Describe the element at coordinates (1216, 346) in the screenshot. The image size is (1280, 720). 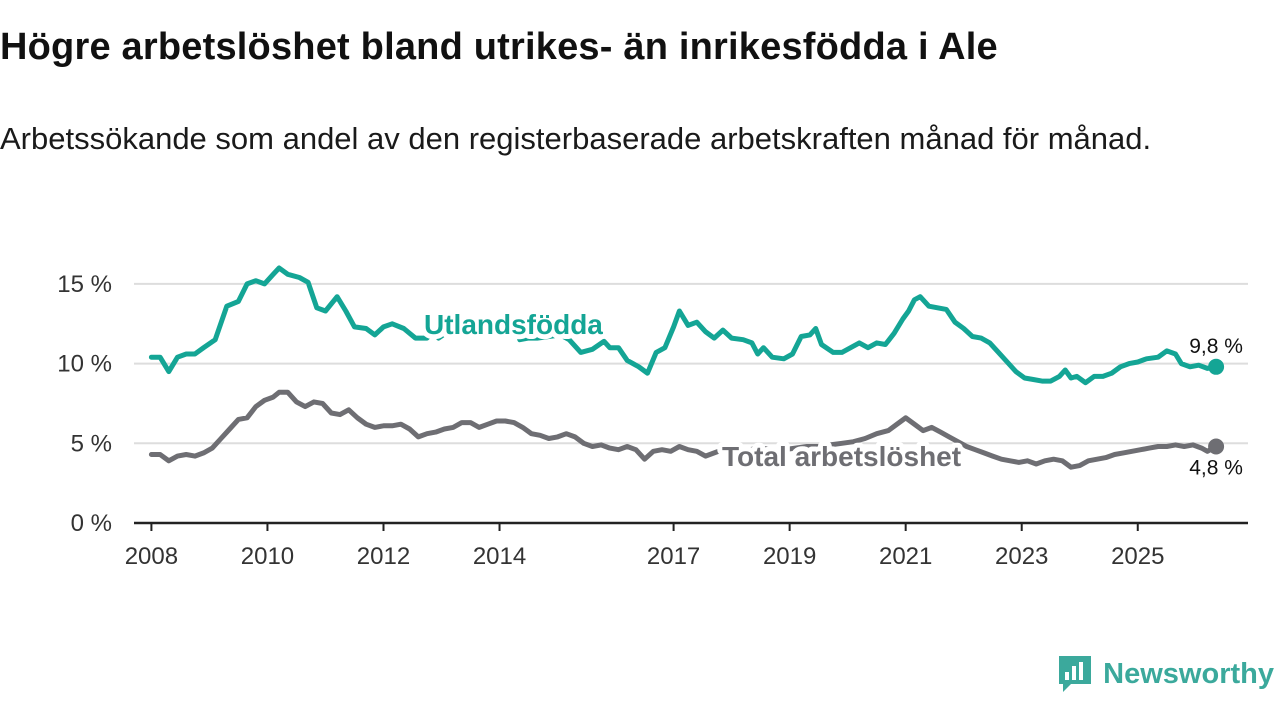
I see `end-value-utlandsfodda: 9,8 %` at that location.